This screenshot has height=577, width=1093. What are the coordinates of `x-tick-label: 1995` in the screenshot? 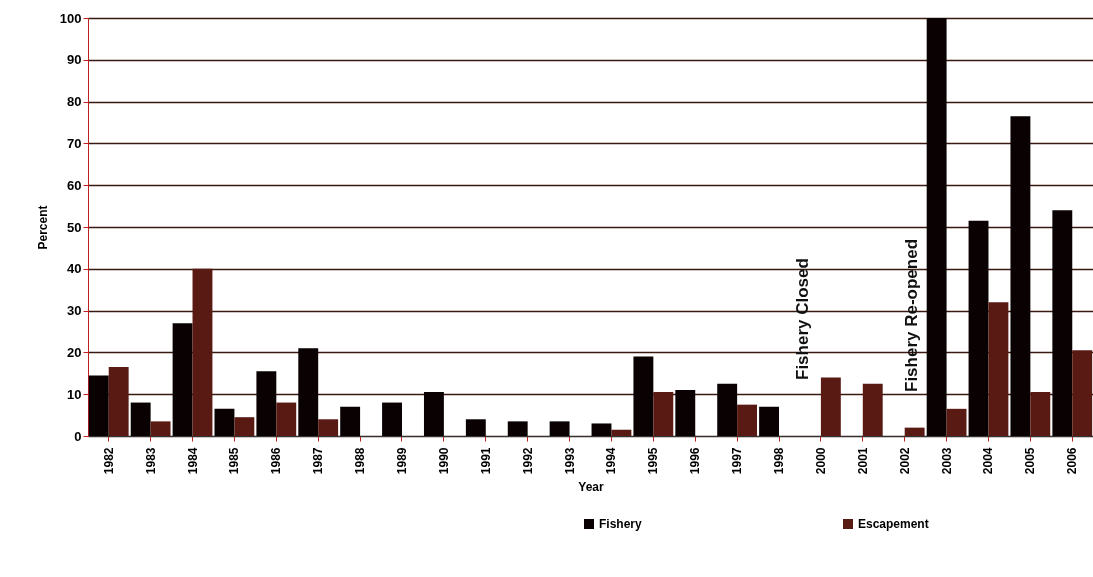 It's located at (653, 461).